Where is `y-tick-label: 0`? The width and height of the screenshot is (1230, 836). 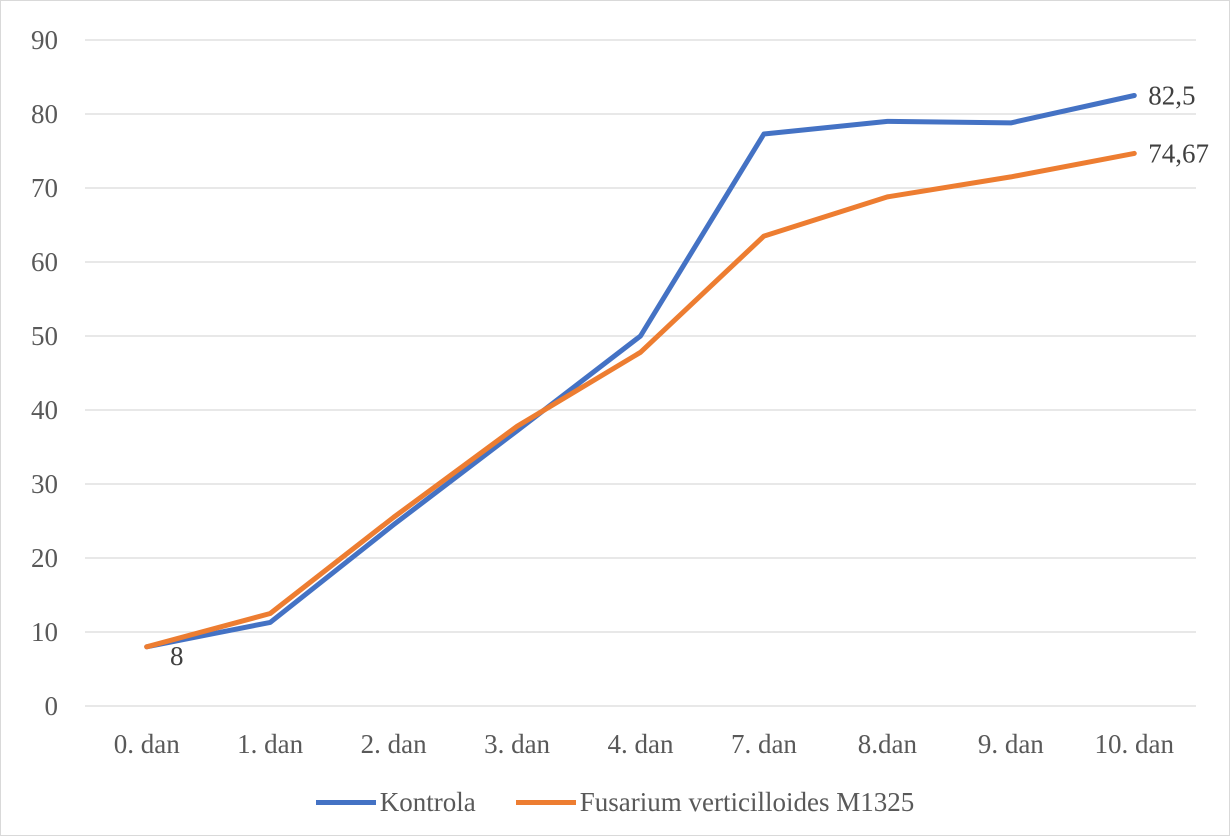
y-tick-label: 0 is located at coordinates (52, 706).